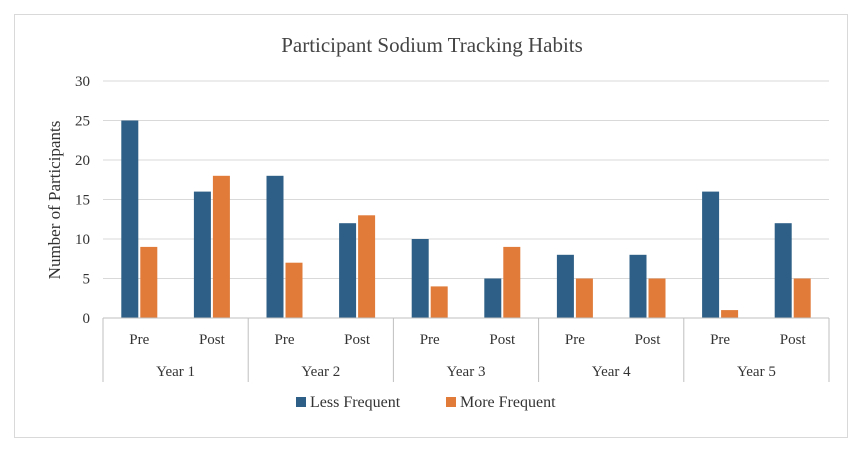 This screenshot has width=864, height=452. I want to click on x-group-label: Year 3, so click(466, 372).